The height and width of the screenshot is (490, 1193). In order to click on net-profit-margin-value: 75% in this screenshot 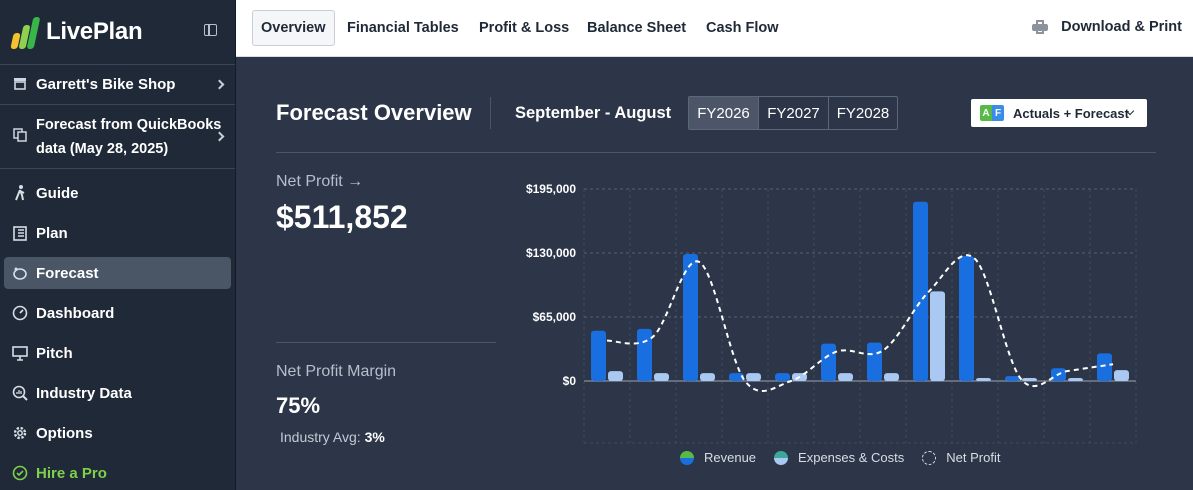, I will do `click(298, 405)`.